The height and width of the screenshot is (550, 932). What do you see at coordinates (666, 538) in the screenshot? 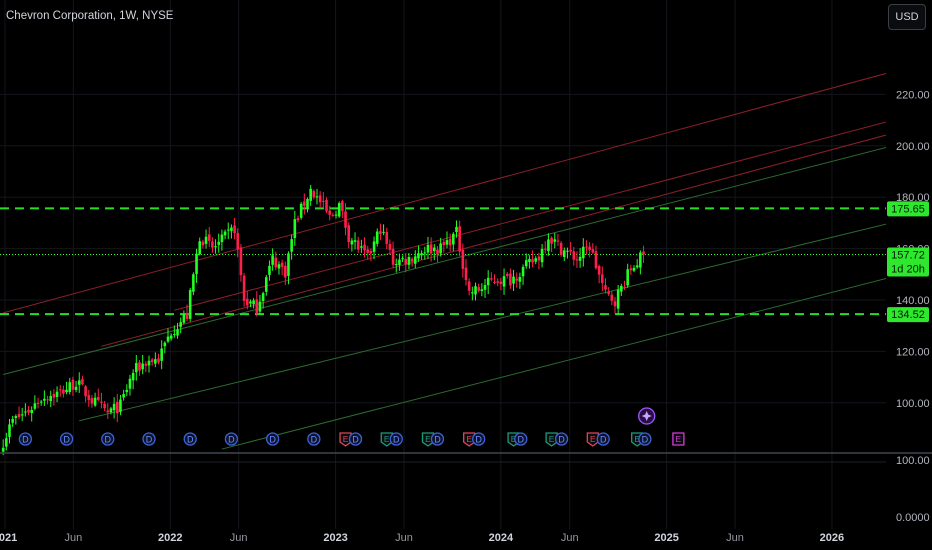
I see `time-tick-label: 2025` at bounding box center [666, 538].